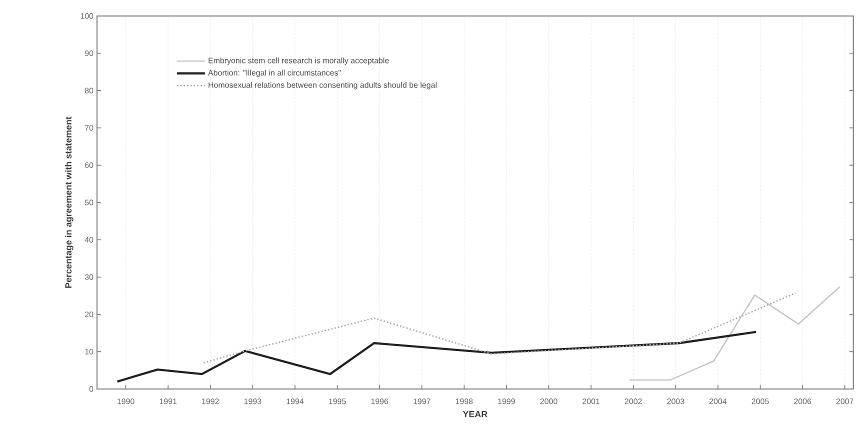 The image size is (867, 445). What do you see at coordinates (69, 202) in the screenshot?
I see `y-axis-title: Percentage in agreement with statement` at bounding box center [69, 202].